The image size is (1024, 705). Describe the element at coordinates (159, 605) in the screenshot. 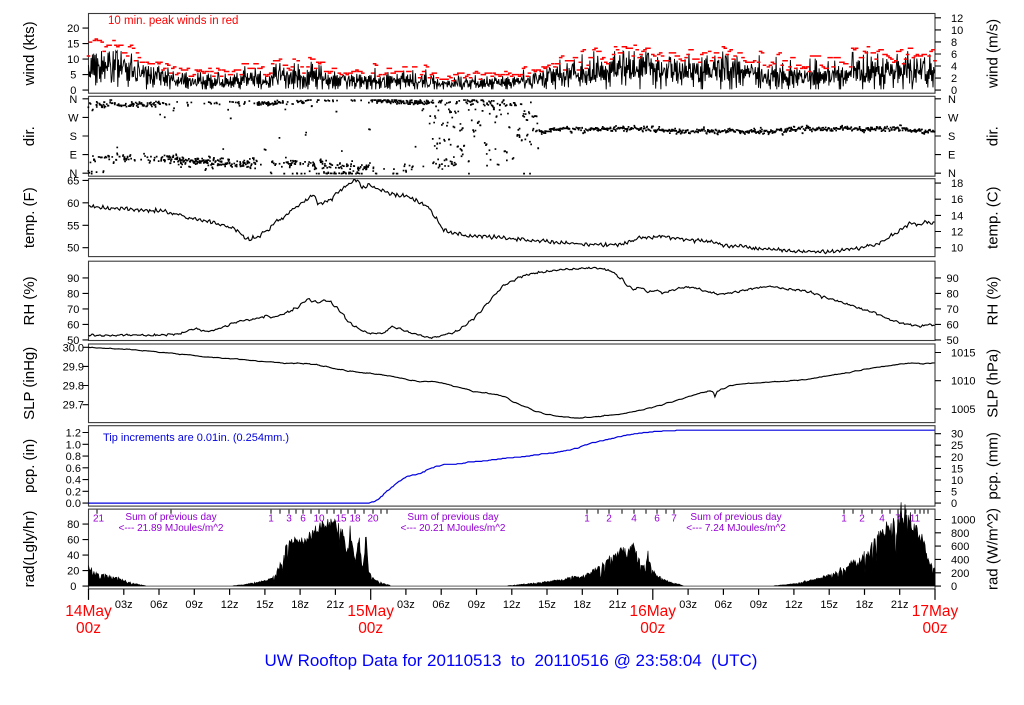

I see `svg-text: 06z` at that location.